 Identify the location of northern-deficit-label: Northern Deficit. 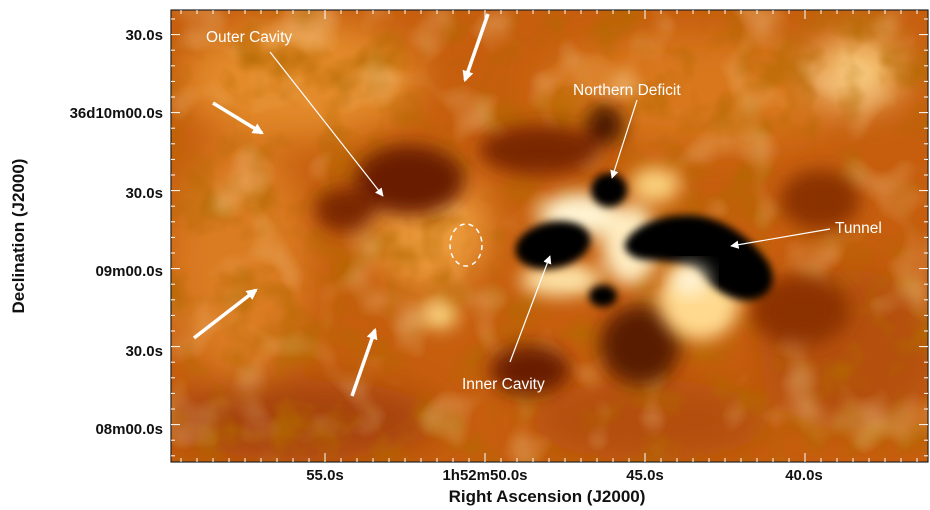
(627, 90).